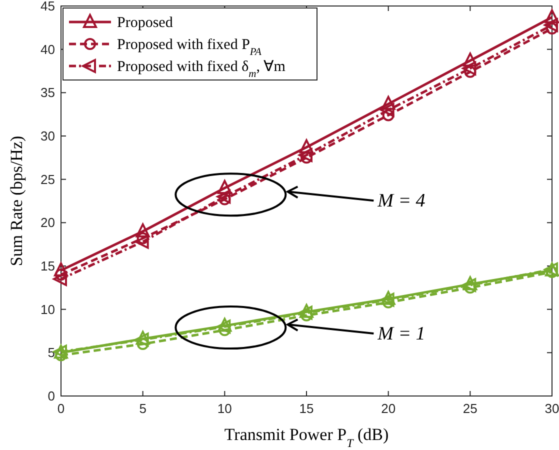 This screenshot has width=559, height=450. I want to click on x-axis-title: Transmit Power P$_{T}$ (dB), so click(306, 437).